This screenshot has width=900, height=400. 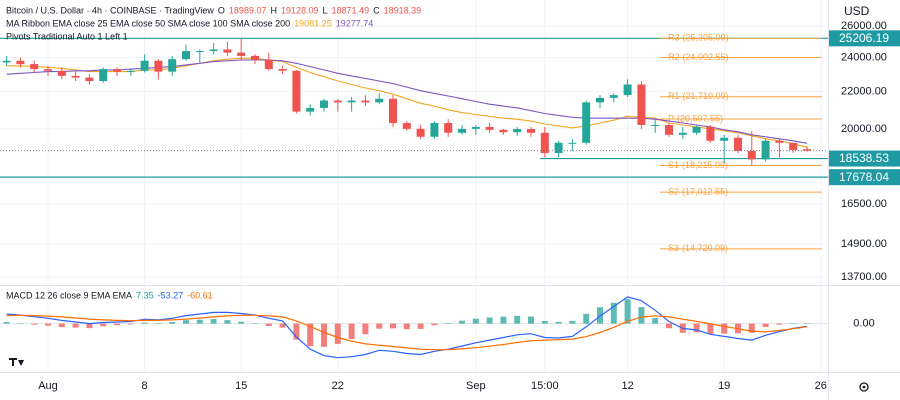 What do you see at coordinates (700, 118) in the screenshot?
I see `pivot-label: (20,507.55)` at bounding box center [700, 118].